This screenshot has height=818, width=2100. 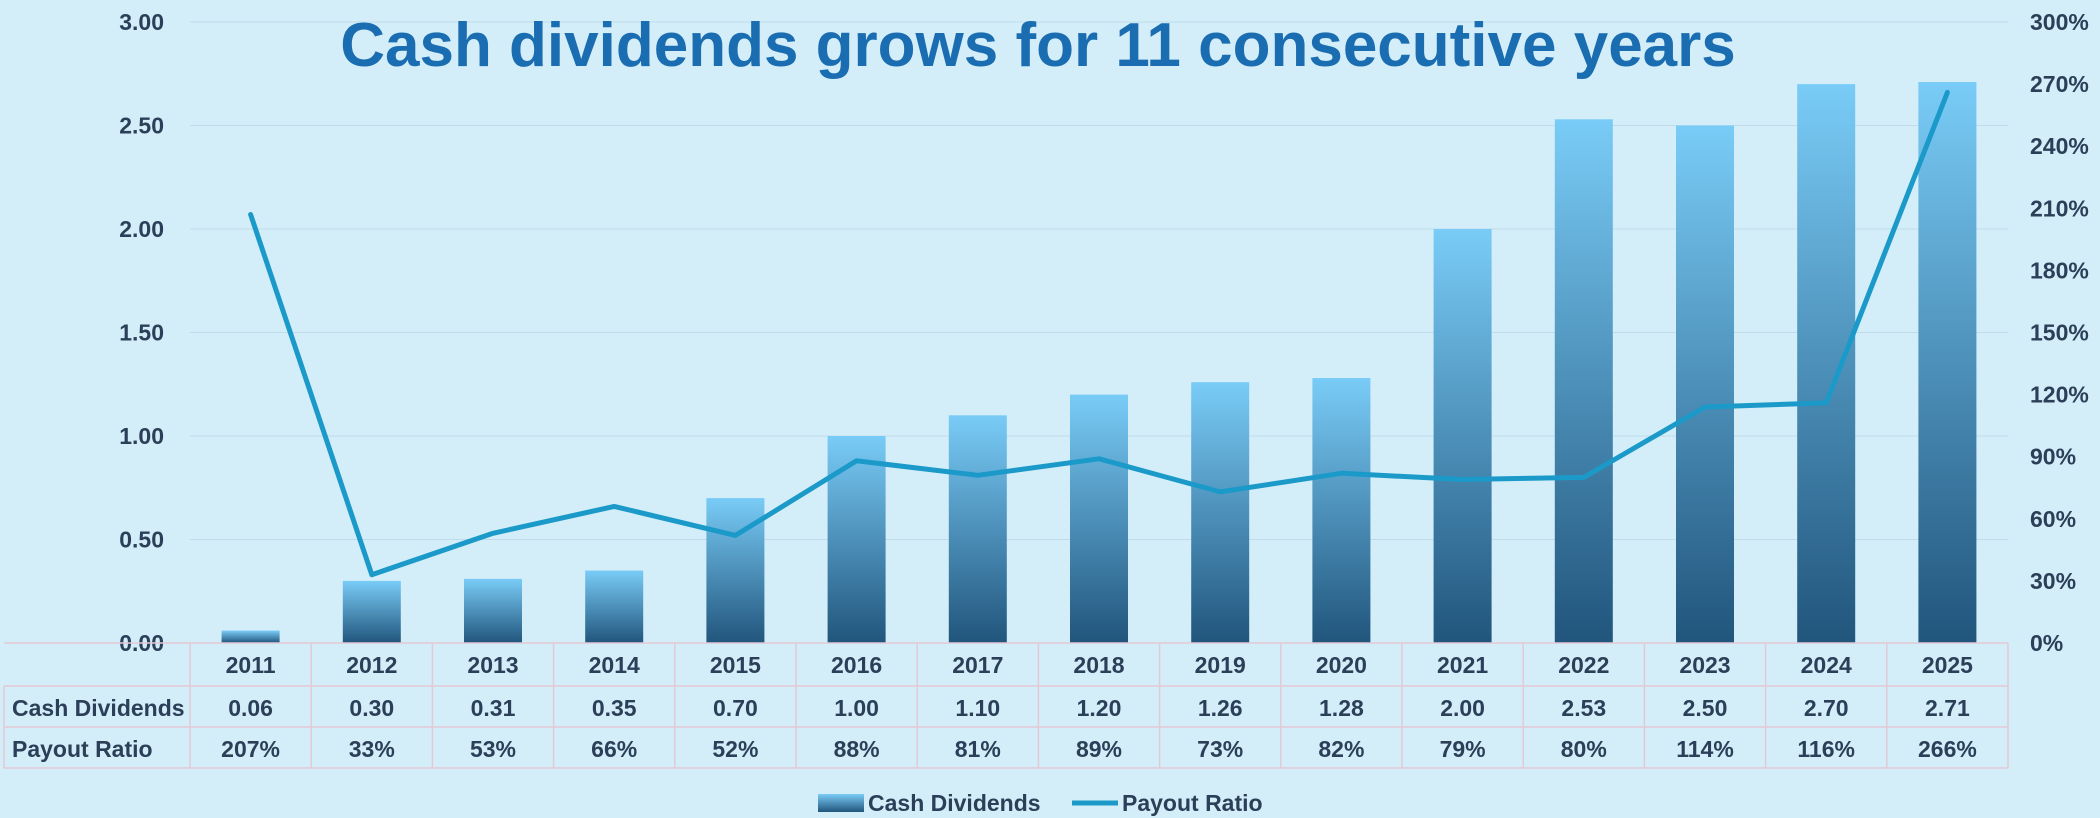 What do you see at coordinates (1099, 749) in the screenshot?
I see `data-label: 89%` at bounding box center [1099, 749].